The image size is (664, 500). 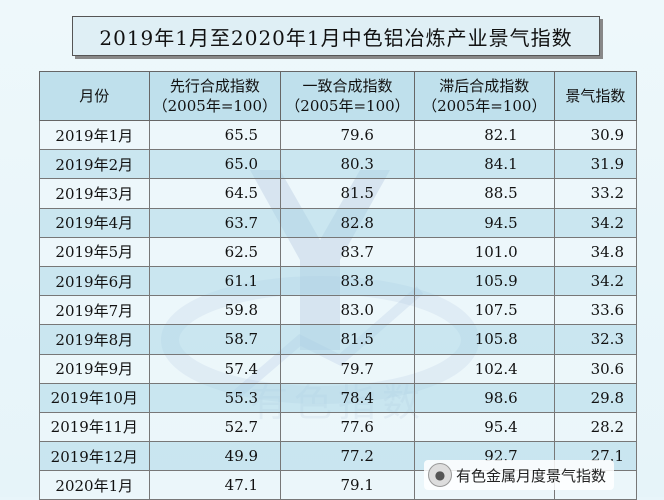 What do you see at coordinates (214, 86) in the screenshot?
I see `header-lead-label: 先行合成指数` at bounding box center [214, 86].